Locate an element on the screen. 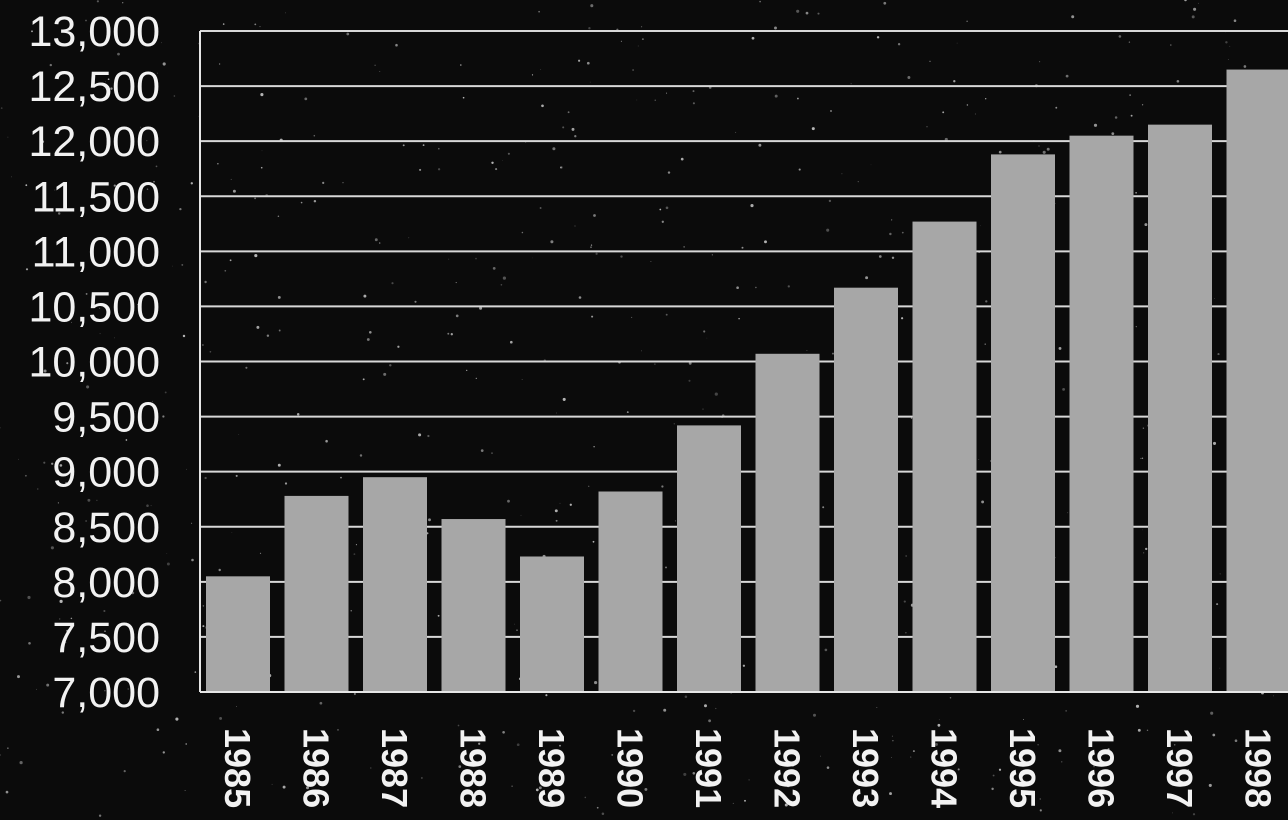 The width and height of the screenshot is (1288, 820). y-tick-label: 11,000 is located at coordinates (96, 252).